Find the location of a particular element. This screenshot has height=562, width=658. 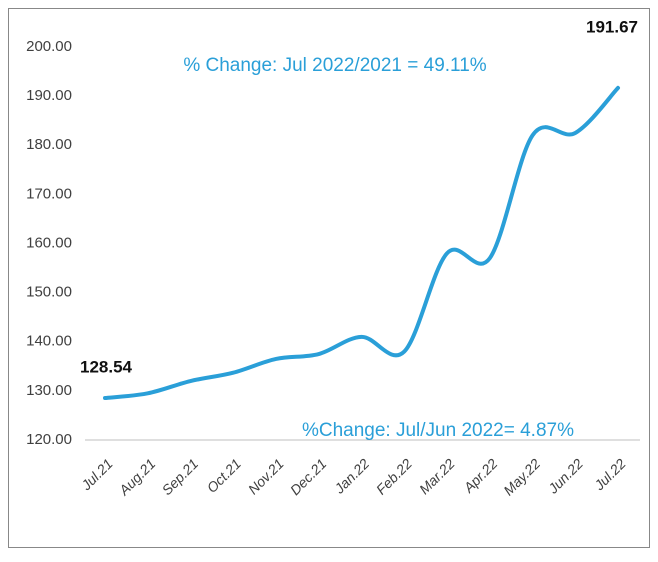

data-label: 191.67 is located at coordinates (612, 26).